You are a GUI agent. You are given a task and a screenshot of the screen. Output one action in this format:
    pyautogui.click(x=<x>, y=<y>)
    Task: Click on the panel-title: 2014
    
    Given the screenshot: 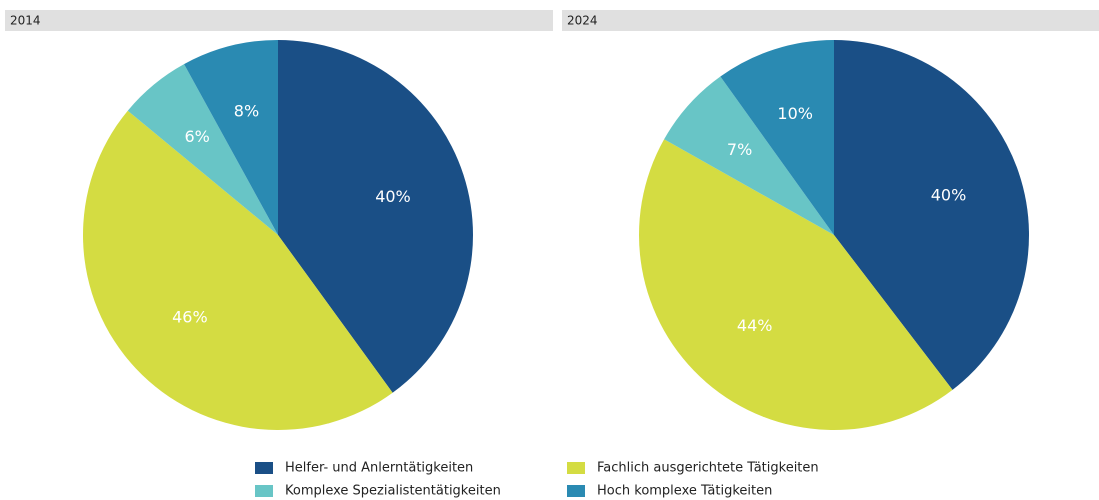 What is the action you would take?
    pyautogui.click(x=25, y=21)
    